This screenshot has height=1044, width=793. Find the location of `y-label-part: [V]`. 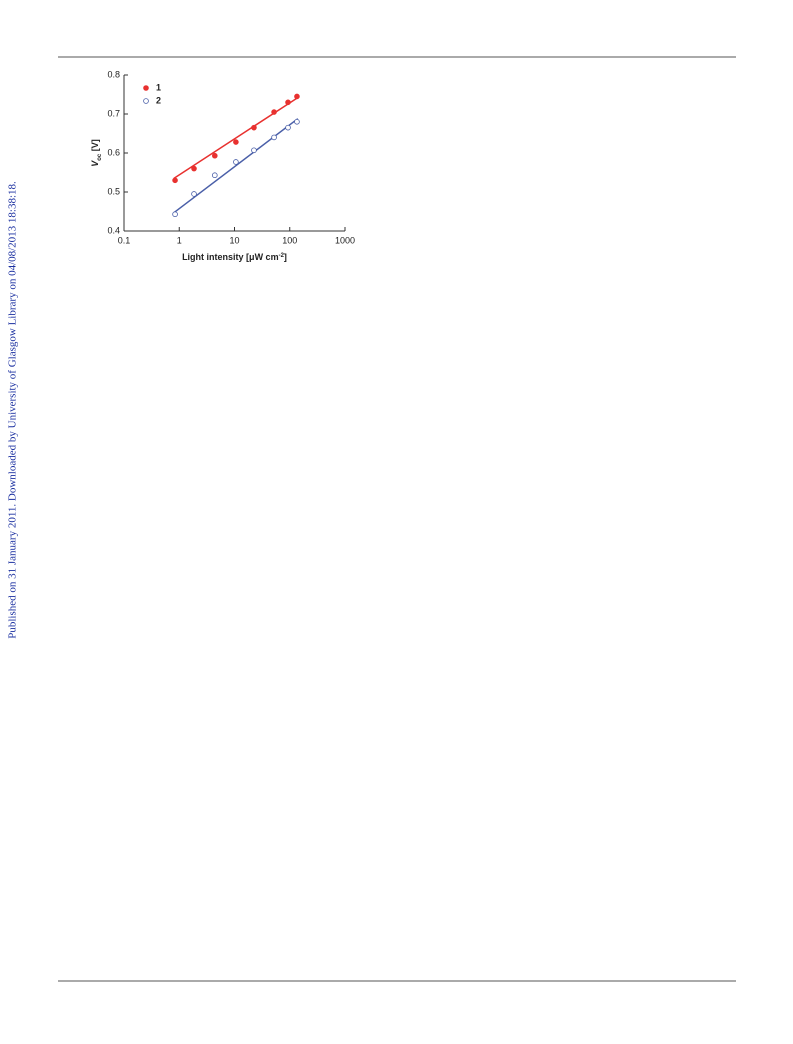

y-label-part: [V] is located at coordinates (95, 146).